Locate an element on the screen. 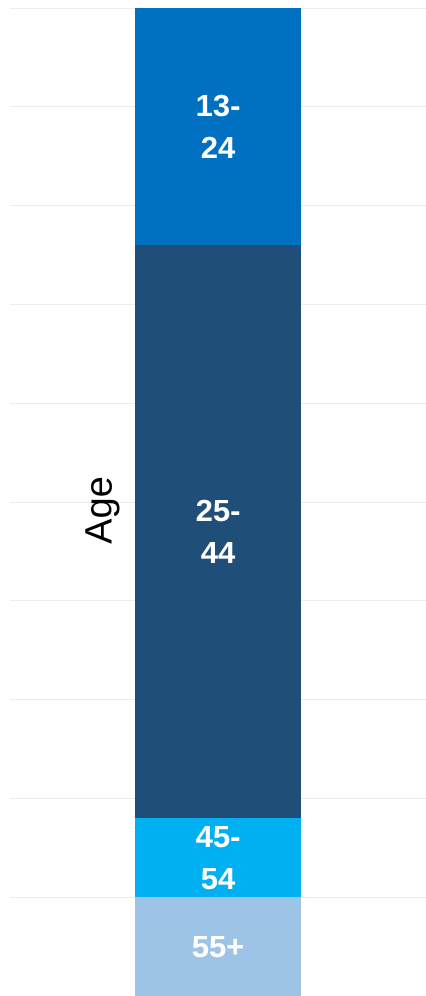 The image size is (426, 996). segment-label: 45-54 is located at coordinates (218, 857).